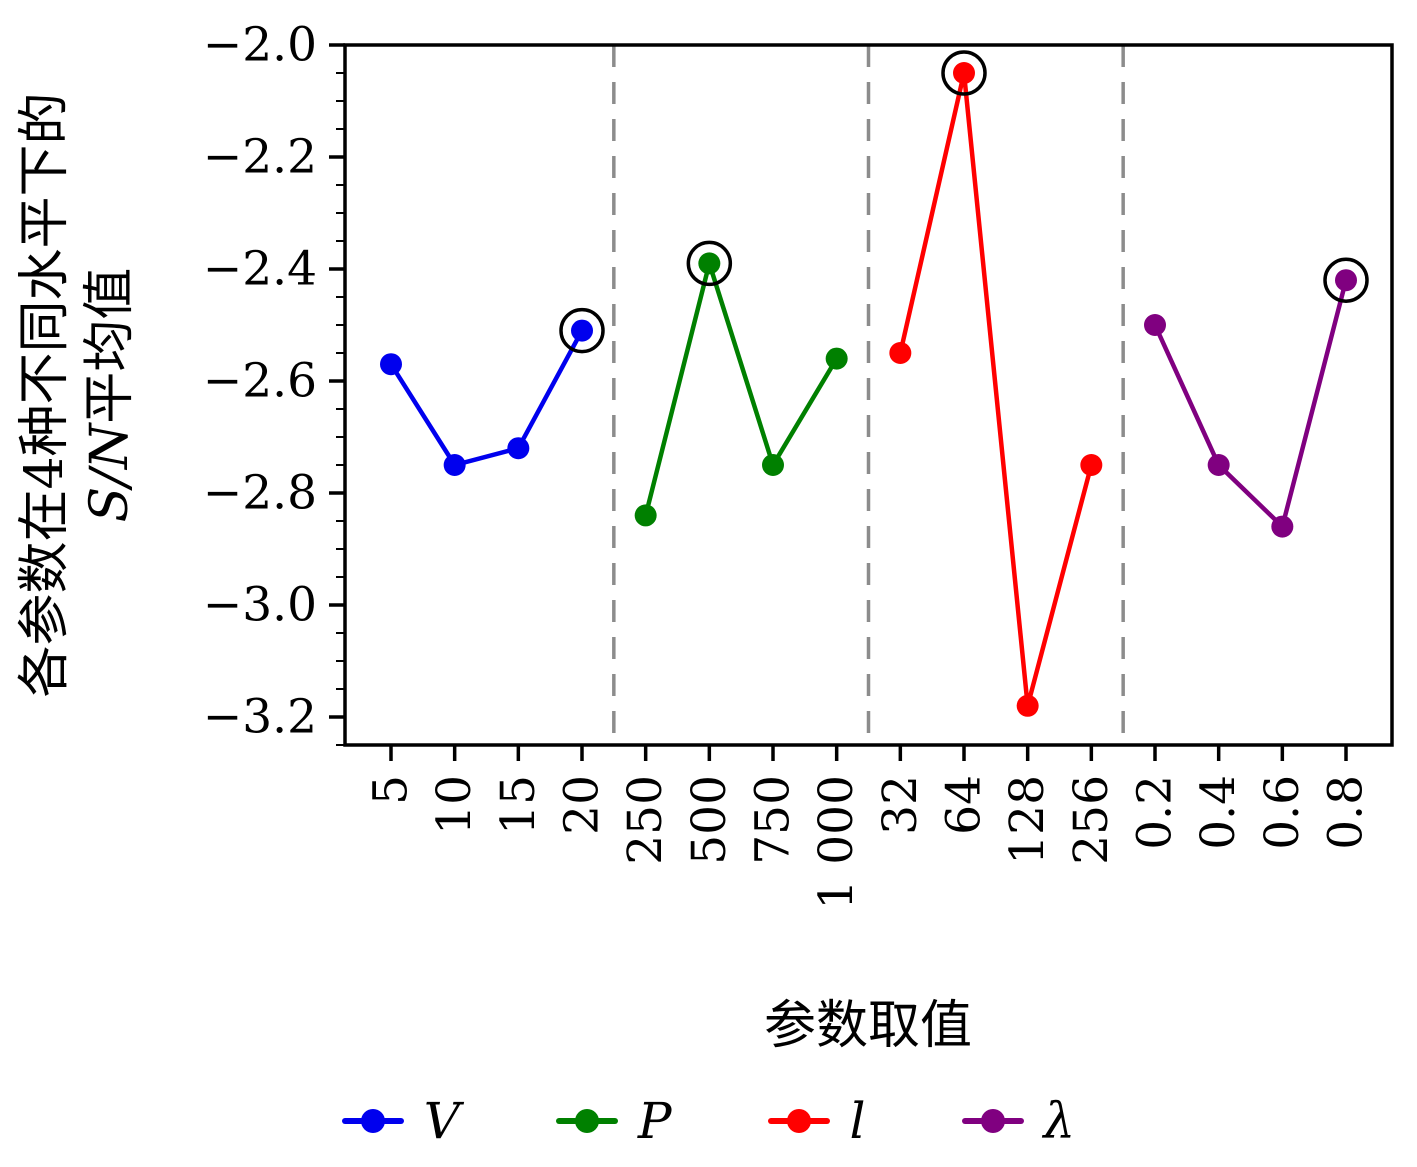 This screenshot has width=1417, height=1167. What do you see at coordinates (260, 493) in the screenshot?
I see `y-tick-label: −2.8` at bounding box center [260, 493].